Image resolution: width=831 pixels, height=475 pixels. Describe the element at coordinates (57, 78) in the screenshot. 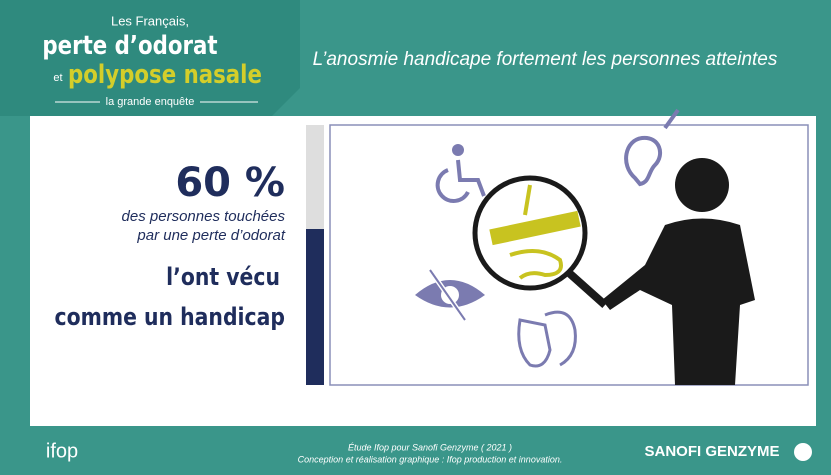

I see `header-conjunction: et` at that location.